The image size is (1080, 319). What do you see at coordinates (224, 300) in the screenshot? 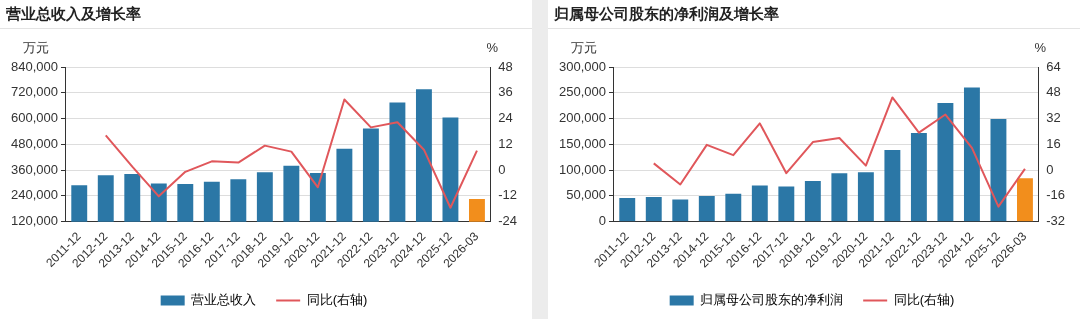
I see `legend-label: 营业总收入` at bounding box center [224, 300].